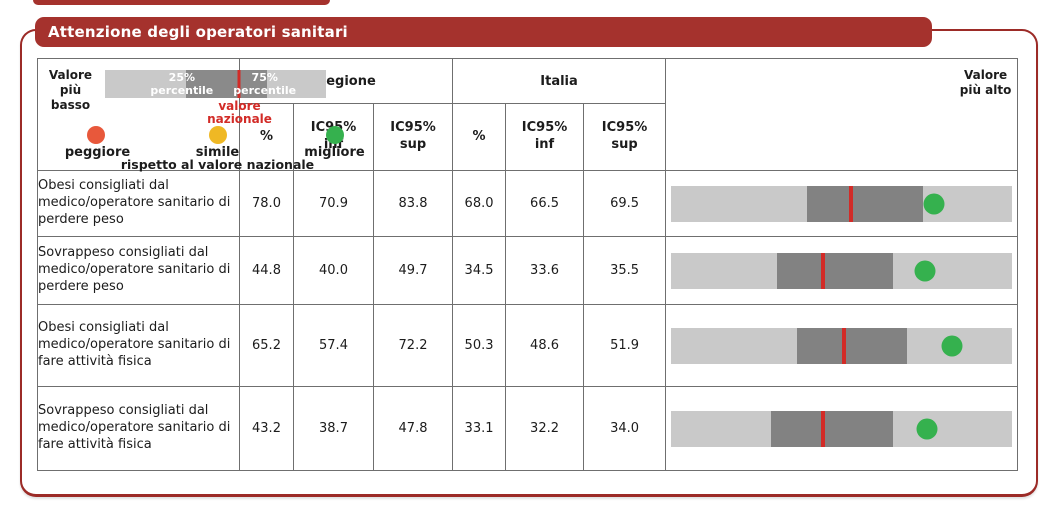  I want to click on italia-pct-header: %, so click(479, 137).